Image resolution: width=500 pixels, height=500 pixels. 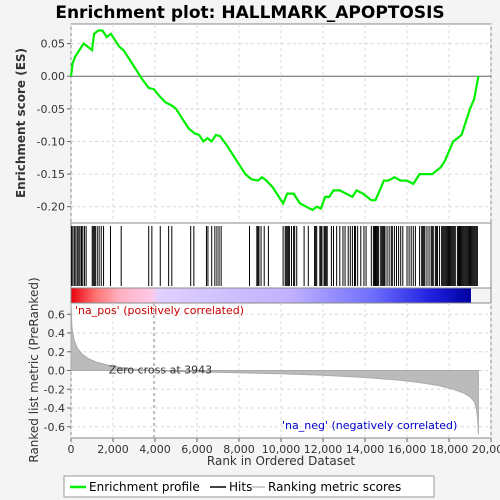 What do you see at coordinates (281, 461) in the screenshot?
I see `x-axis-title: Rank in Ordered Dataset` at bounding box center [281, 461].